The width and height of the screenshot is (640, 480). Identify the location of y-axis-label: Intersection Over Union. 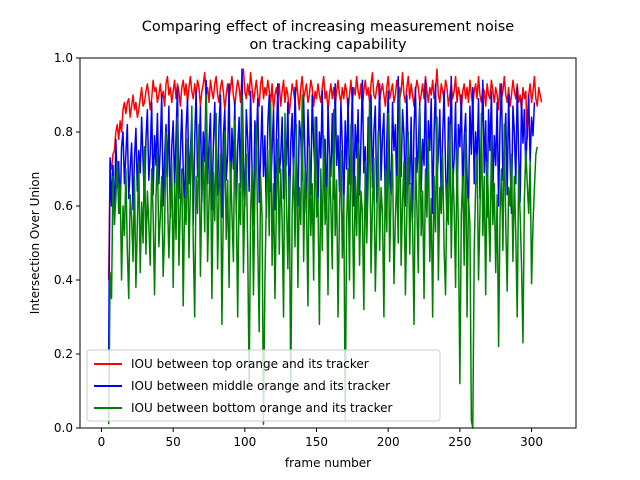
(35, 243).